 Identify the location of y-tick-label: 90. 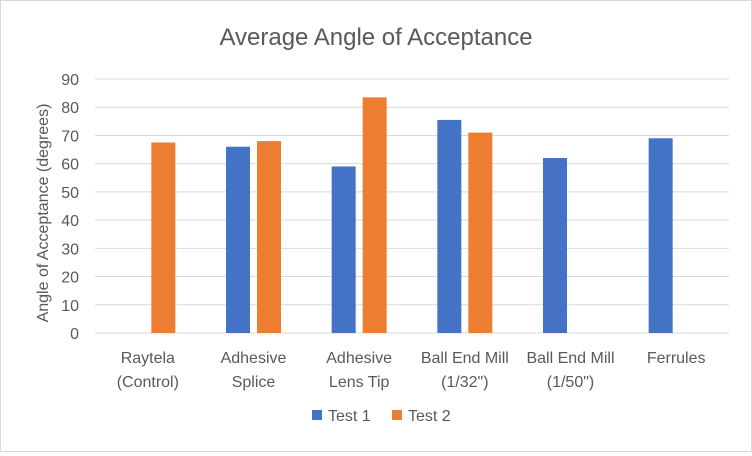
(70, 80).